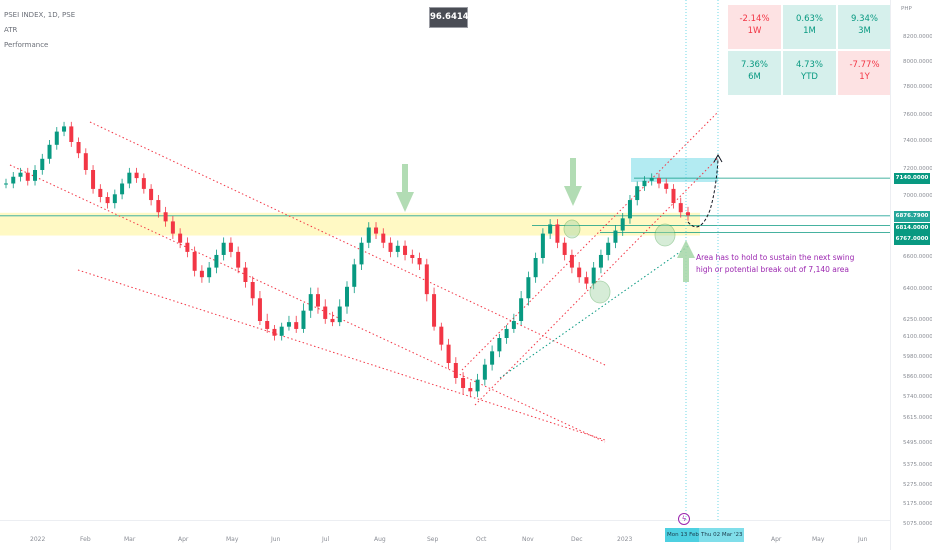 The height and width of the screenshot is (551, 932). Describe the element at coordinates (481, 539) in the screenshot. I see `time-axis-label: Oct` at that location.